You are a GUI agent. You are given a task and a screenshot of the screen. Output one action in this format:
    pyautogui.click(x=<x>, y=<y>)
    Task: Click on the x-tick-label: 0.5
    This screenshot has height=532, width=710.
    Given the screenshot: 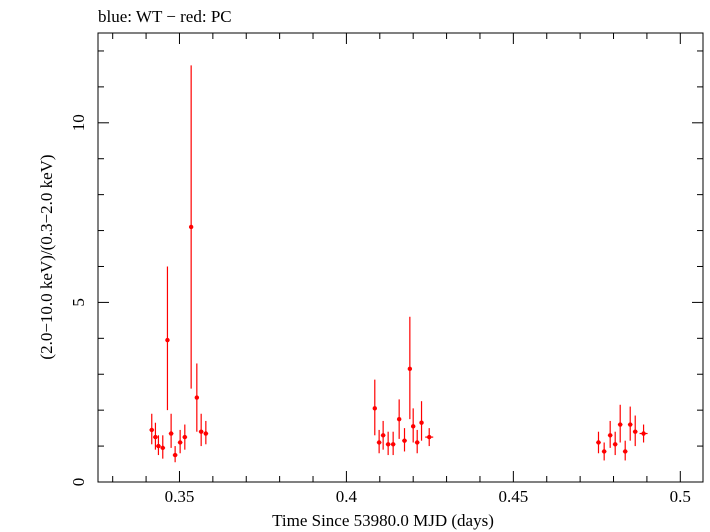 What is the action you would take?
    pyautogui.click(x=680, y=496)
    